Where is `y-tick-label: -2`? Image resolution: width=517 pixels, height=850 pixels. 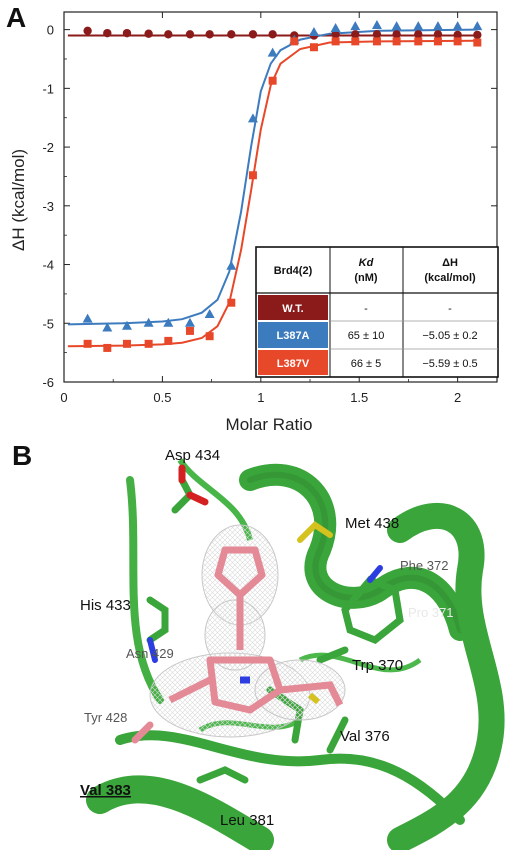
y-tick-label: -2 is located at coordinates (48, 147).